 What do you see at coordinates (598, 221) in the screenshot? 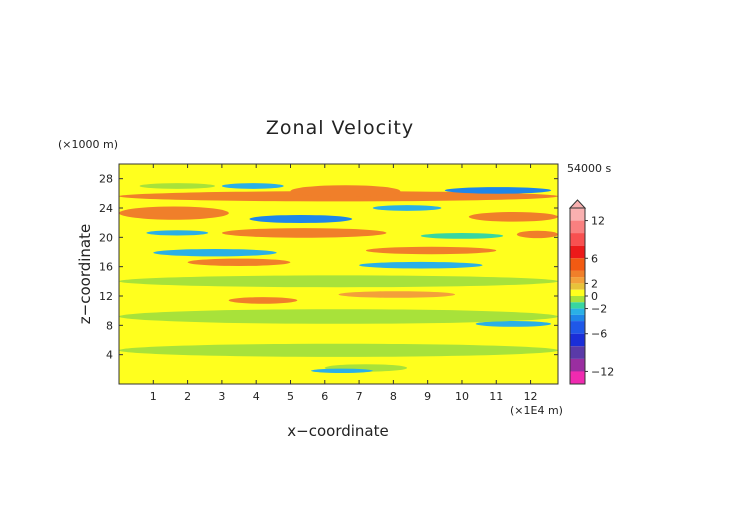
I see `colorbar-tick-label: 12` at bounding box center [598, 221].